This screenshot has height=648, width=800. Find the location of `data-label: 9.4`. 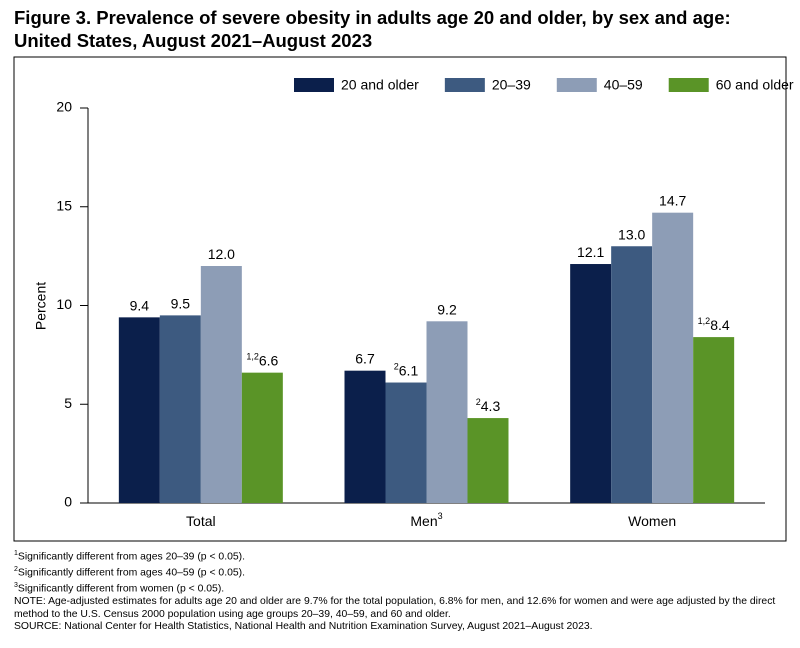

data-label: 9.4 is located at coordinates (140, 305).